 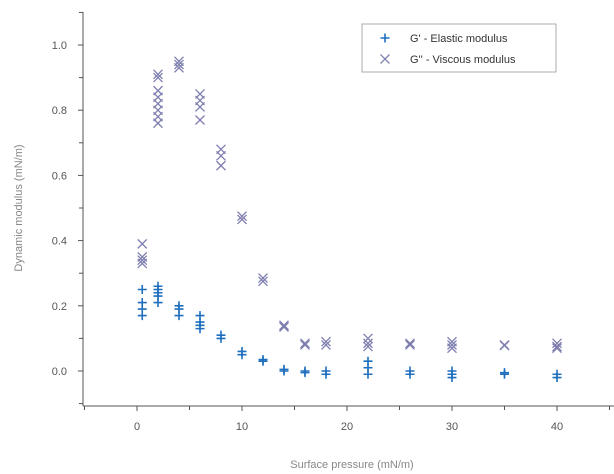 What do you see at coordinates (137, 427) in the screenshot?
I see `x-tick-label: 0` at bounding box center [137, 427].